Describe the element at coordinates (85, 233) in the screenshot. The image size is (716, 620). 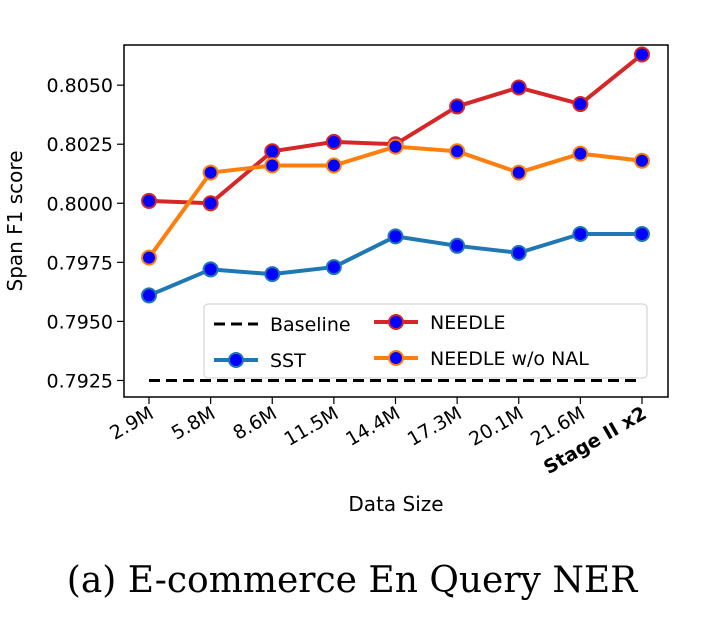
I see `y-axis: 0.7925 0.7950 0.7975 0.8000 0.8025 0.8050` at that location.